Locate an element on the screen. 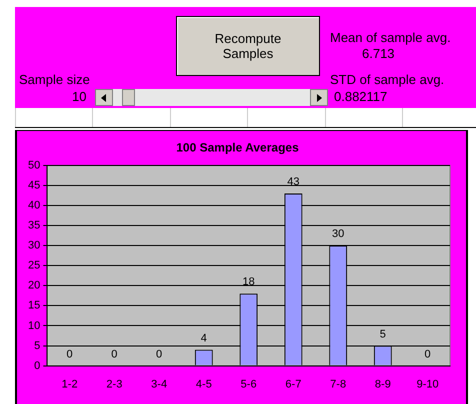 The height and width of the screenshot is (404, 476). data-label: 30 is located at coordinates (338, 234).